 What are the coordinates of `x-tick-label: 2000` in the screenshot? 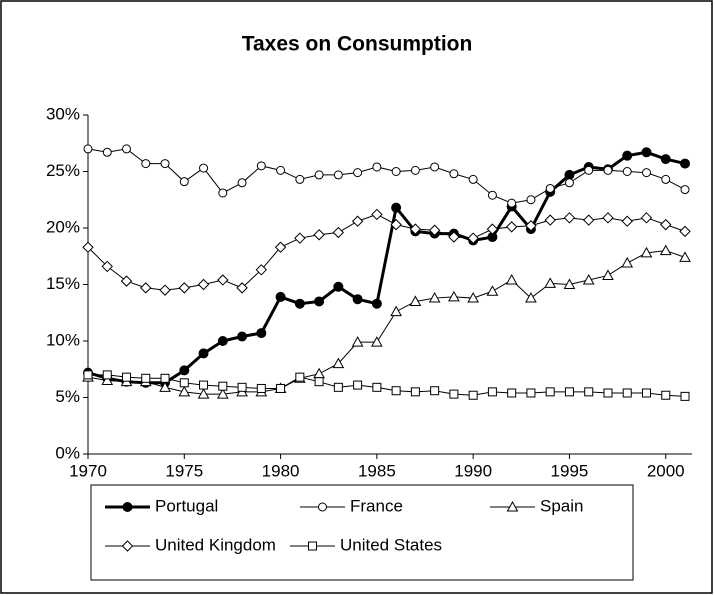 It's located at (666, 470).